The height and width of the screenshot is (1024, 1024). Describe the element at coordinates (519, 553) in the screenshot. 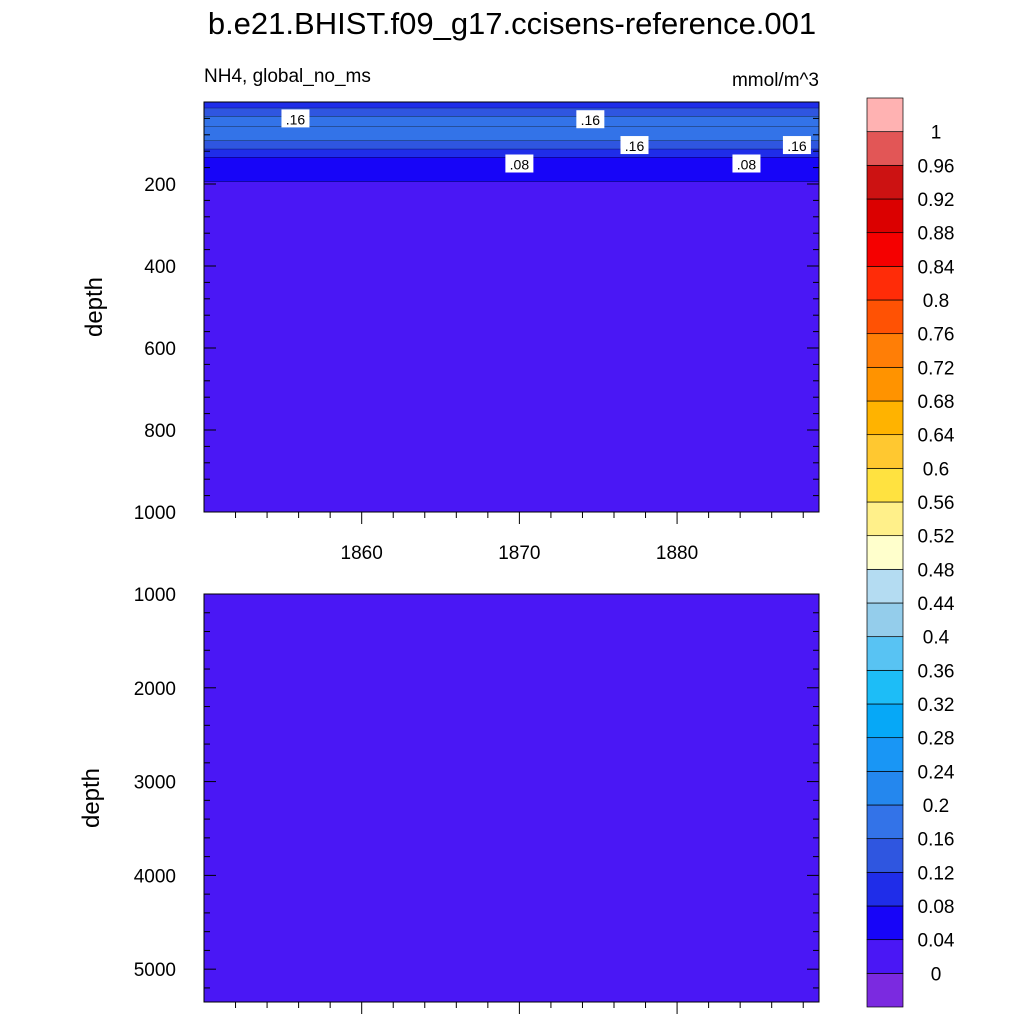

I see `x-tick-label: 1870` at that location.